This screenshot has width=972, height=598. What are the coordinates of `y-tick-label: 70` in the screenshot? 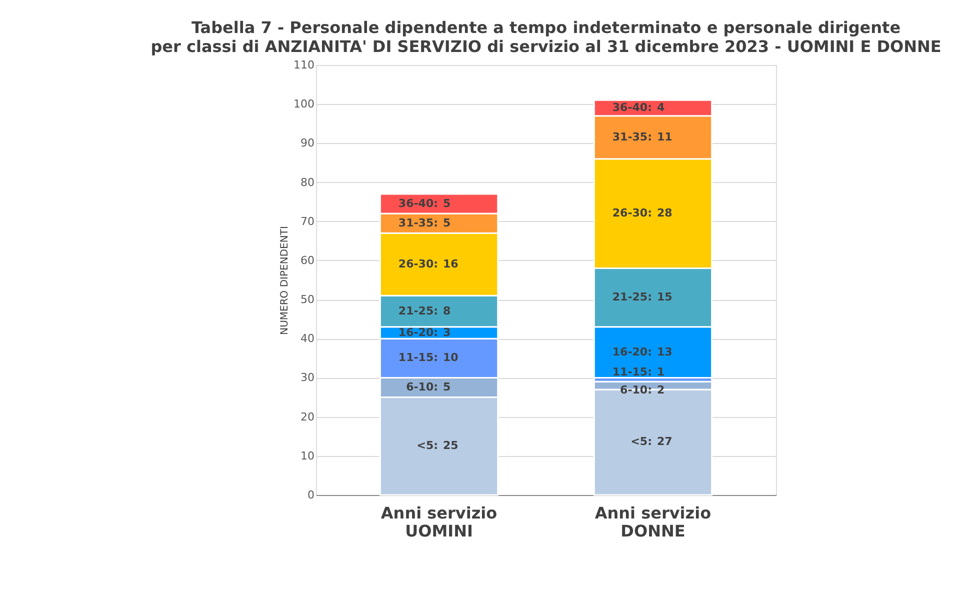 It's located at (307, 221).